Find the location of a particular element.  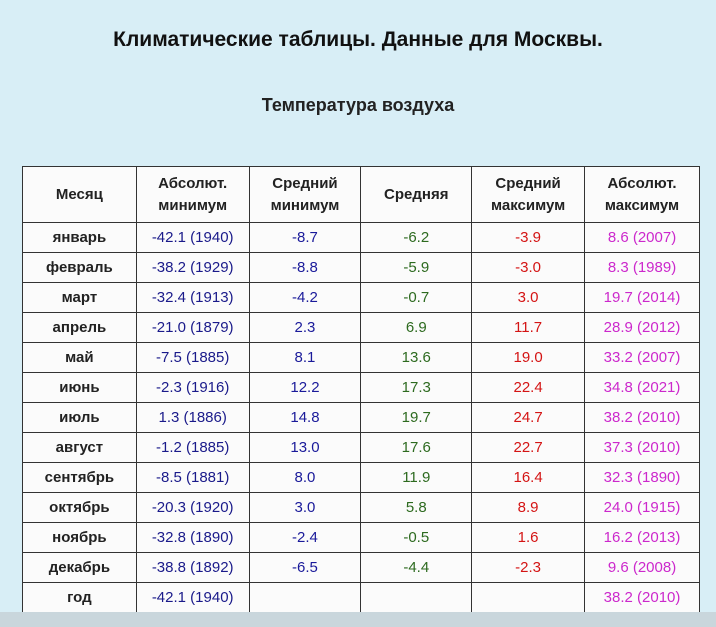

table-row: март -32.4 (1913) -4.2 -0.7 3.0 19.7 (2014) is located at coordinates (361, 297).